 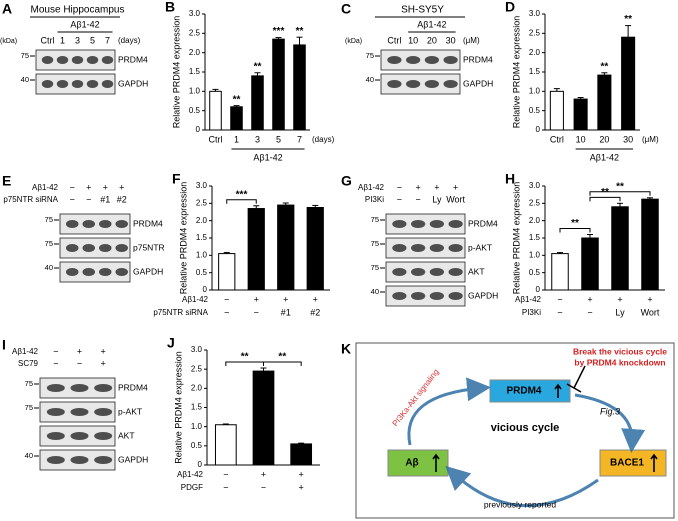 I want to click on y-tick-label: 2.5, so click(x=535, y=202).